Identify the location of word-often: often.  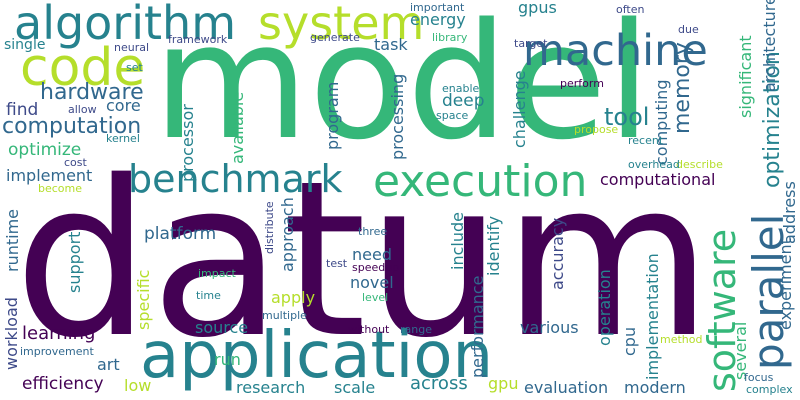
(630, 9).